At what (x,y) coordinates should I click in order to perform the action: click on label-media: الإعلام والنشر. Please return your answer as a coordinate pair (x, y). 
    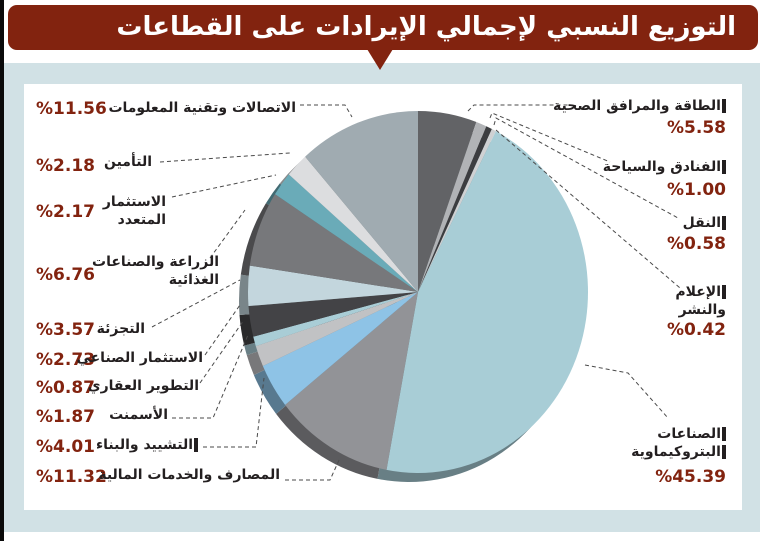
    Looking at the image, I should click on (700, 301).